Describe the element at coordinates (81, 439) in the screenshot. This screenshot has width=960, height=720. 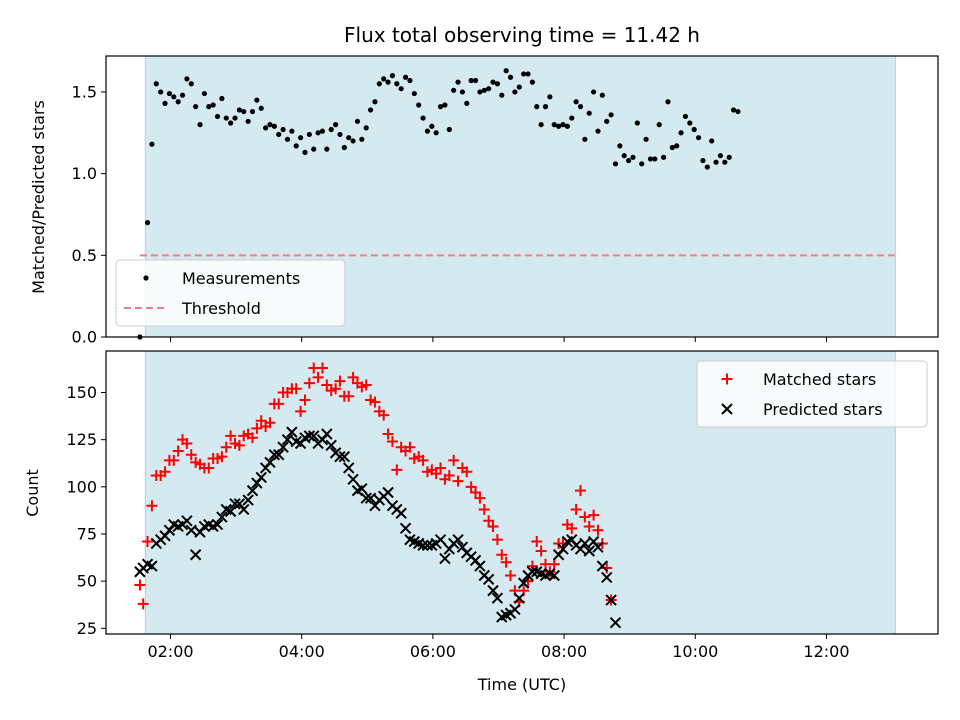
I see `bottom-y-tick-label: 125` at that location.